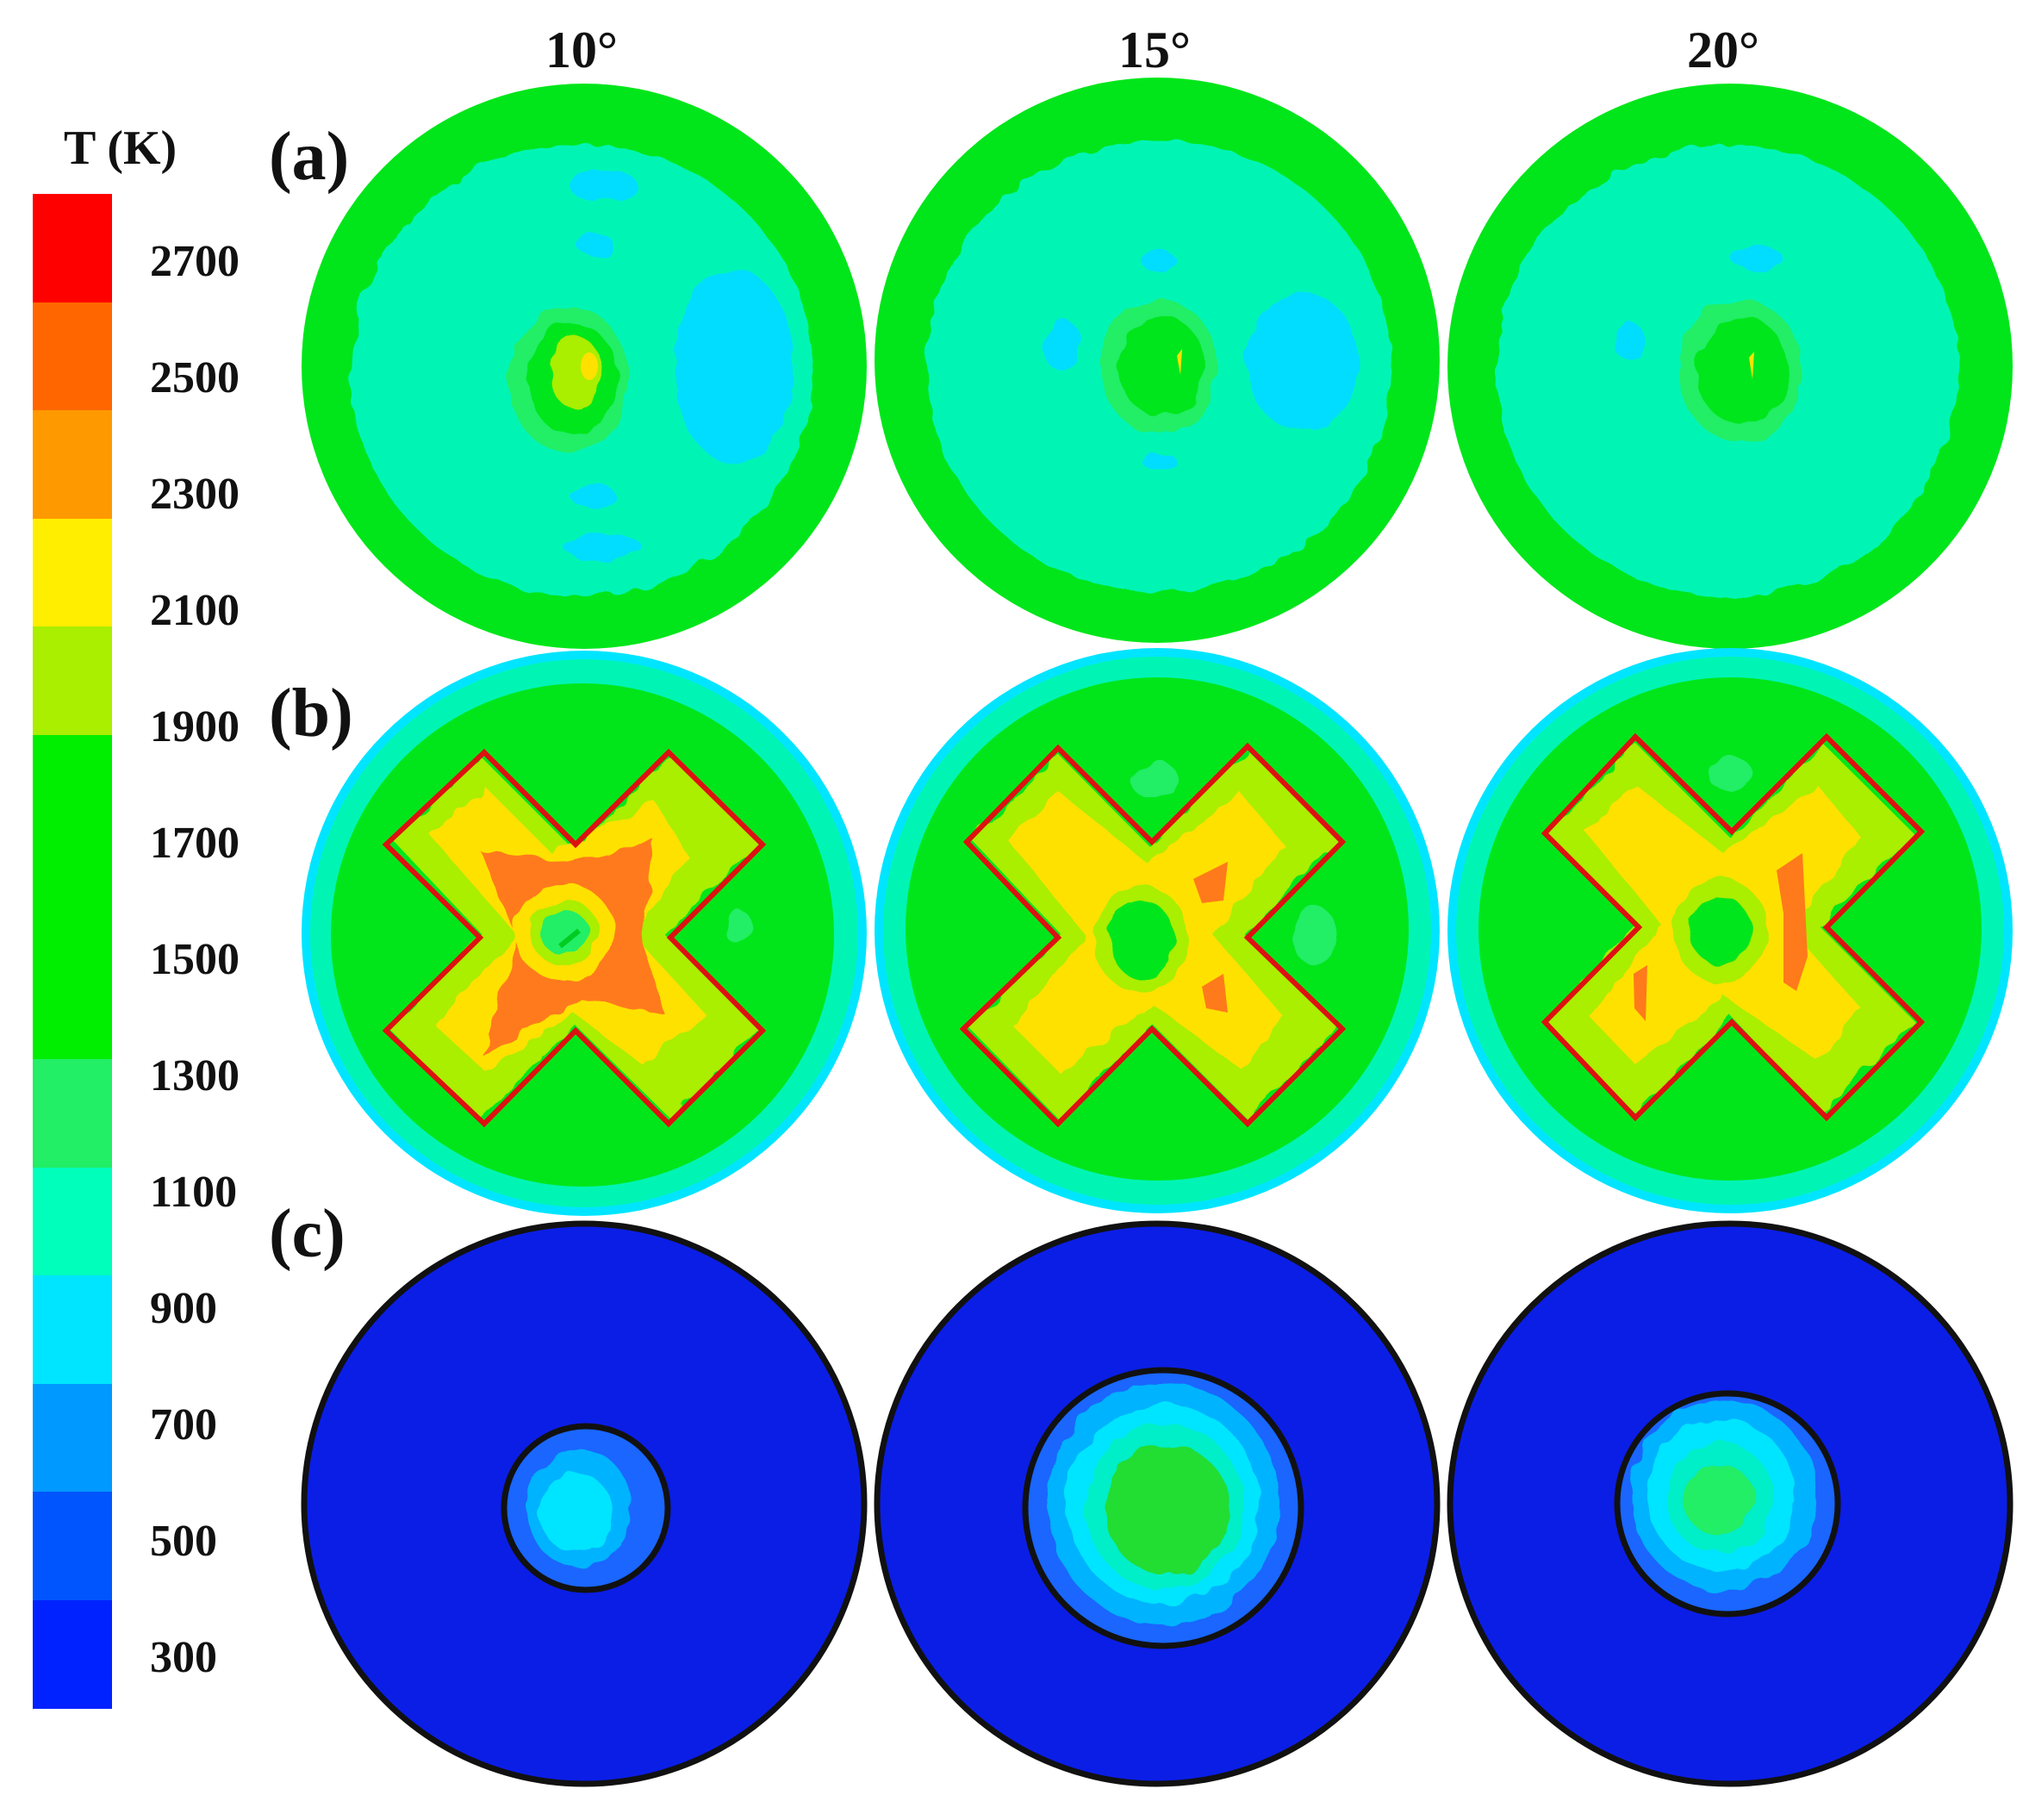 The height and width of the screenshot is (1820, 2023). Describe the element at coordinates (311, 713) in the screenshot. I see `row-label-b: (b)` at that location.